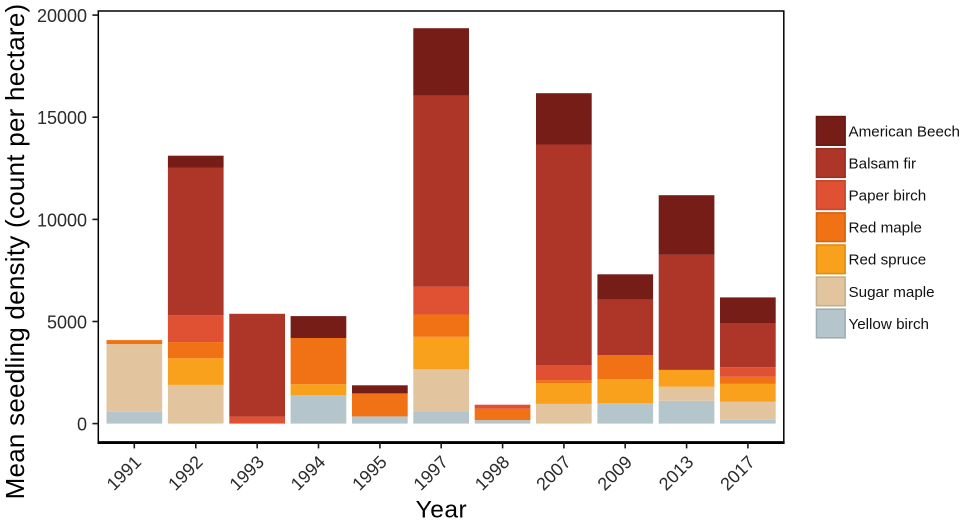 This screenshot has width=975, height=532. I want to click on svg-text: Balsam fir, so click(883, 163).